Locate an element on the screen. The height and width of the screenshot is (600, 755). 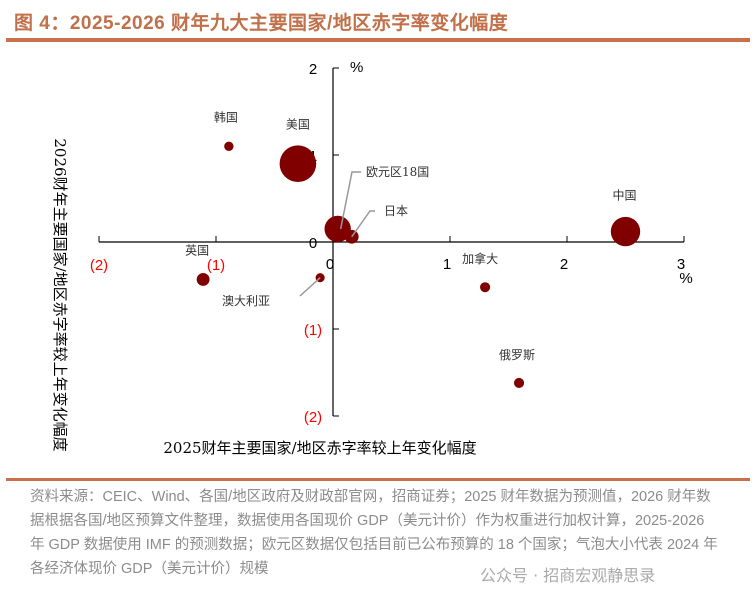
bubble-label: 加拿大 is located at coordinates (480, 258).